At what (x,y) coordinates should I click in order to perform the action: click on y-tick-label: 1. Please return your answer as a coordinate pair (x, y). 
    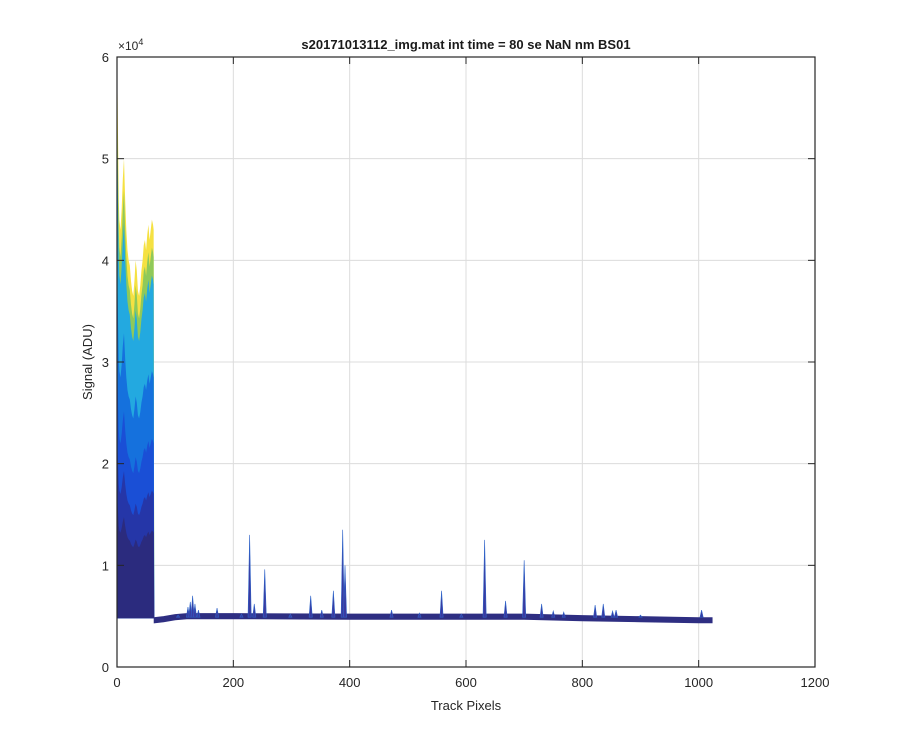
    Looking at the image, I should click on (105, 565).